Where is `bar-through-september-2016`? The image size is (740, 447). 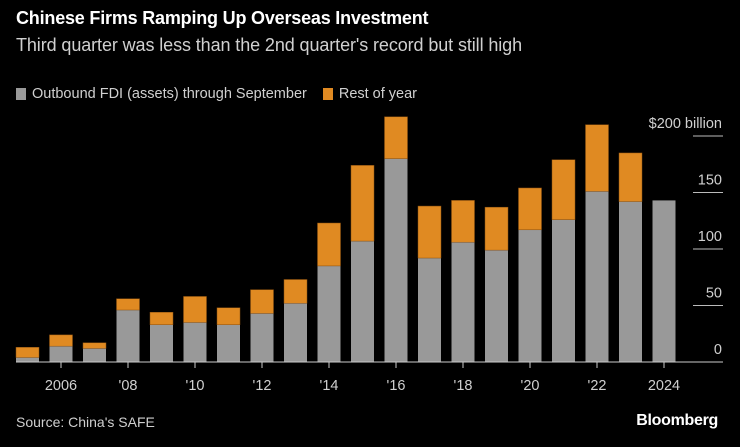
bar-through-september-2016 is located at coordinates (396, 260).